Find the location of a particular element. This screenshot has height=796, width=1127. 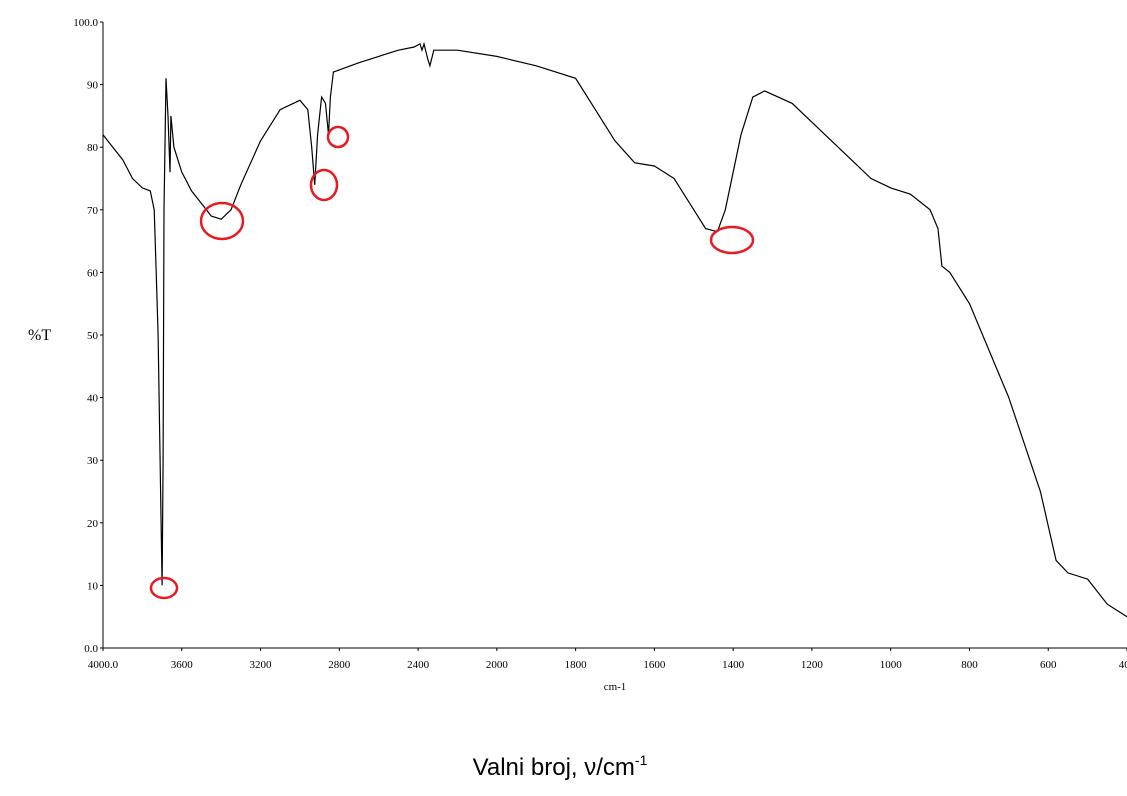

y-tick-label: 100.0 is located at coordinates (85, 23).